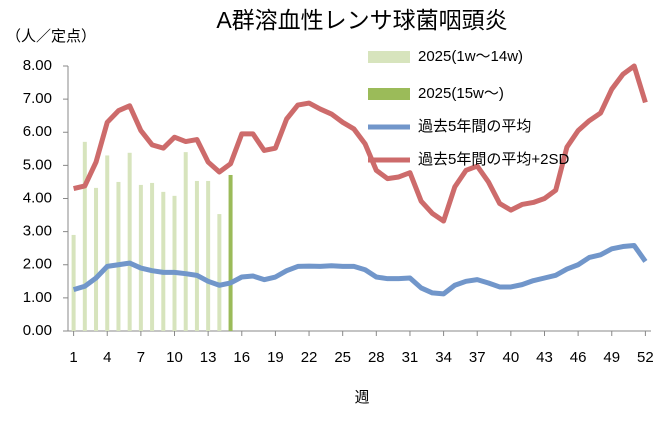 The height and width of the screenshot is (423, 661). I want to click on x-tick-label: 10, so click(174, 357).